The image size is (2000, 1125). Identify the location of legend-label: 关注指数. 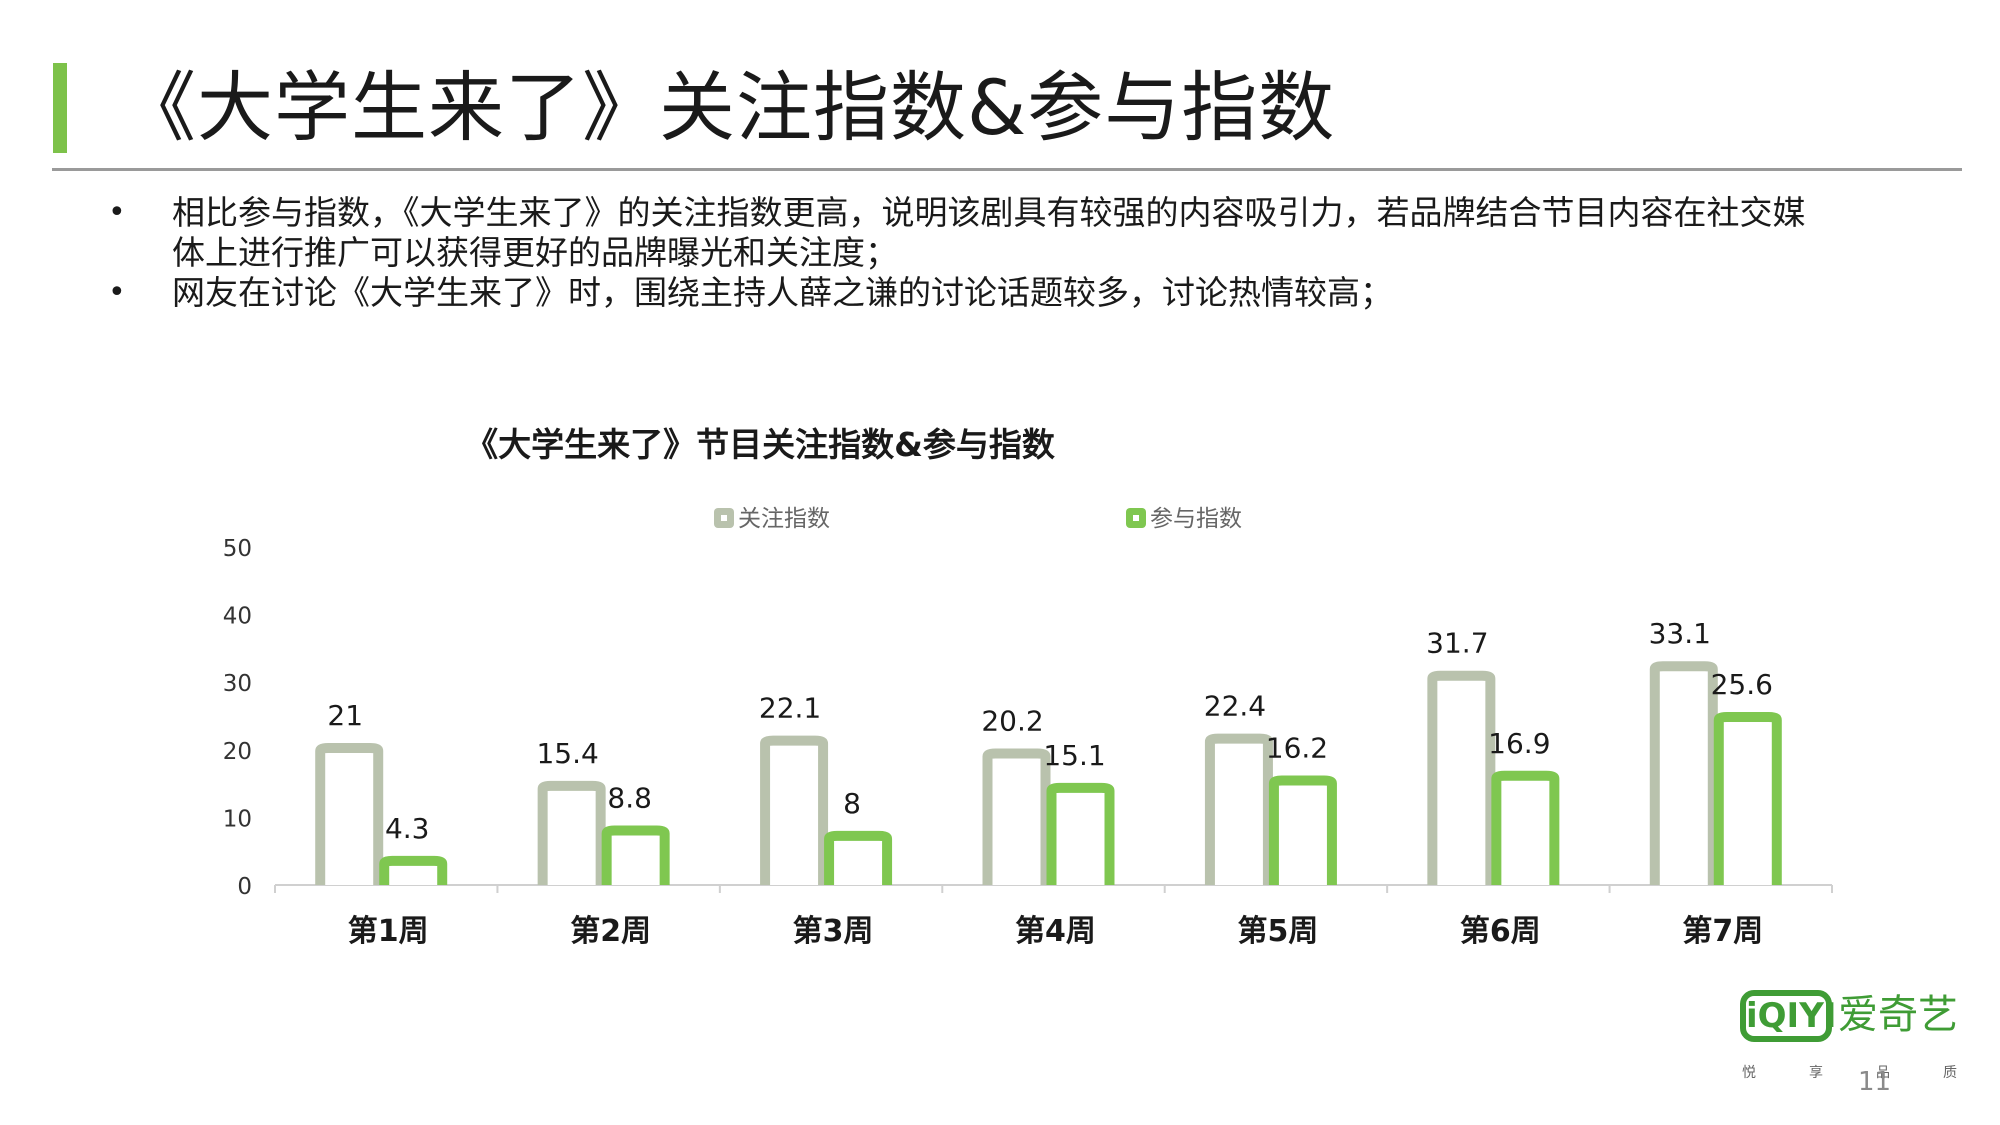
(784, 519).